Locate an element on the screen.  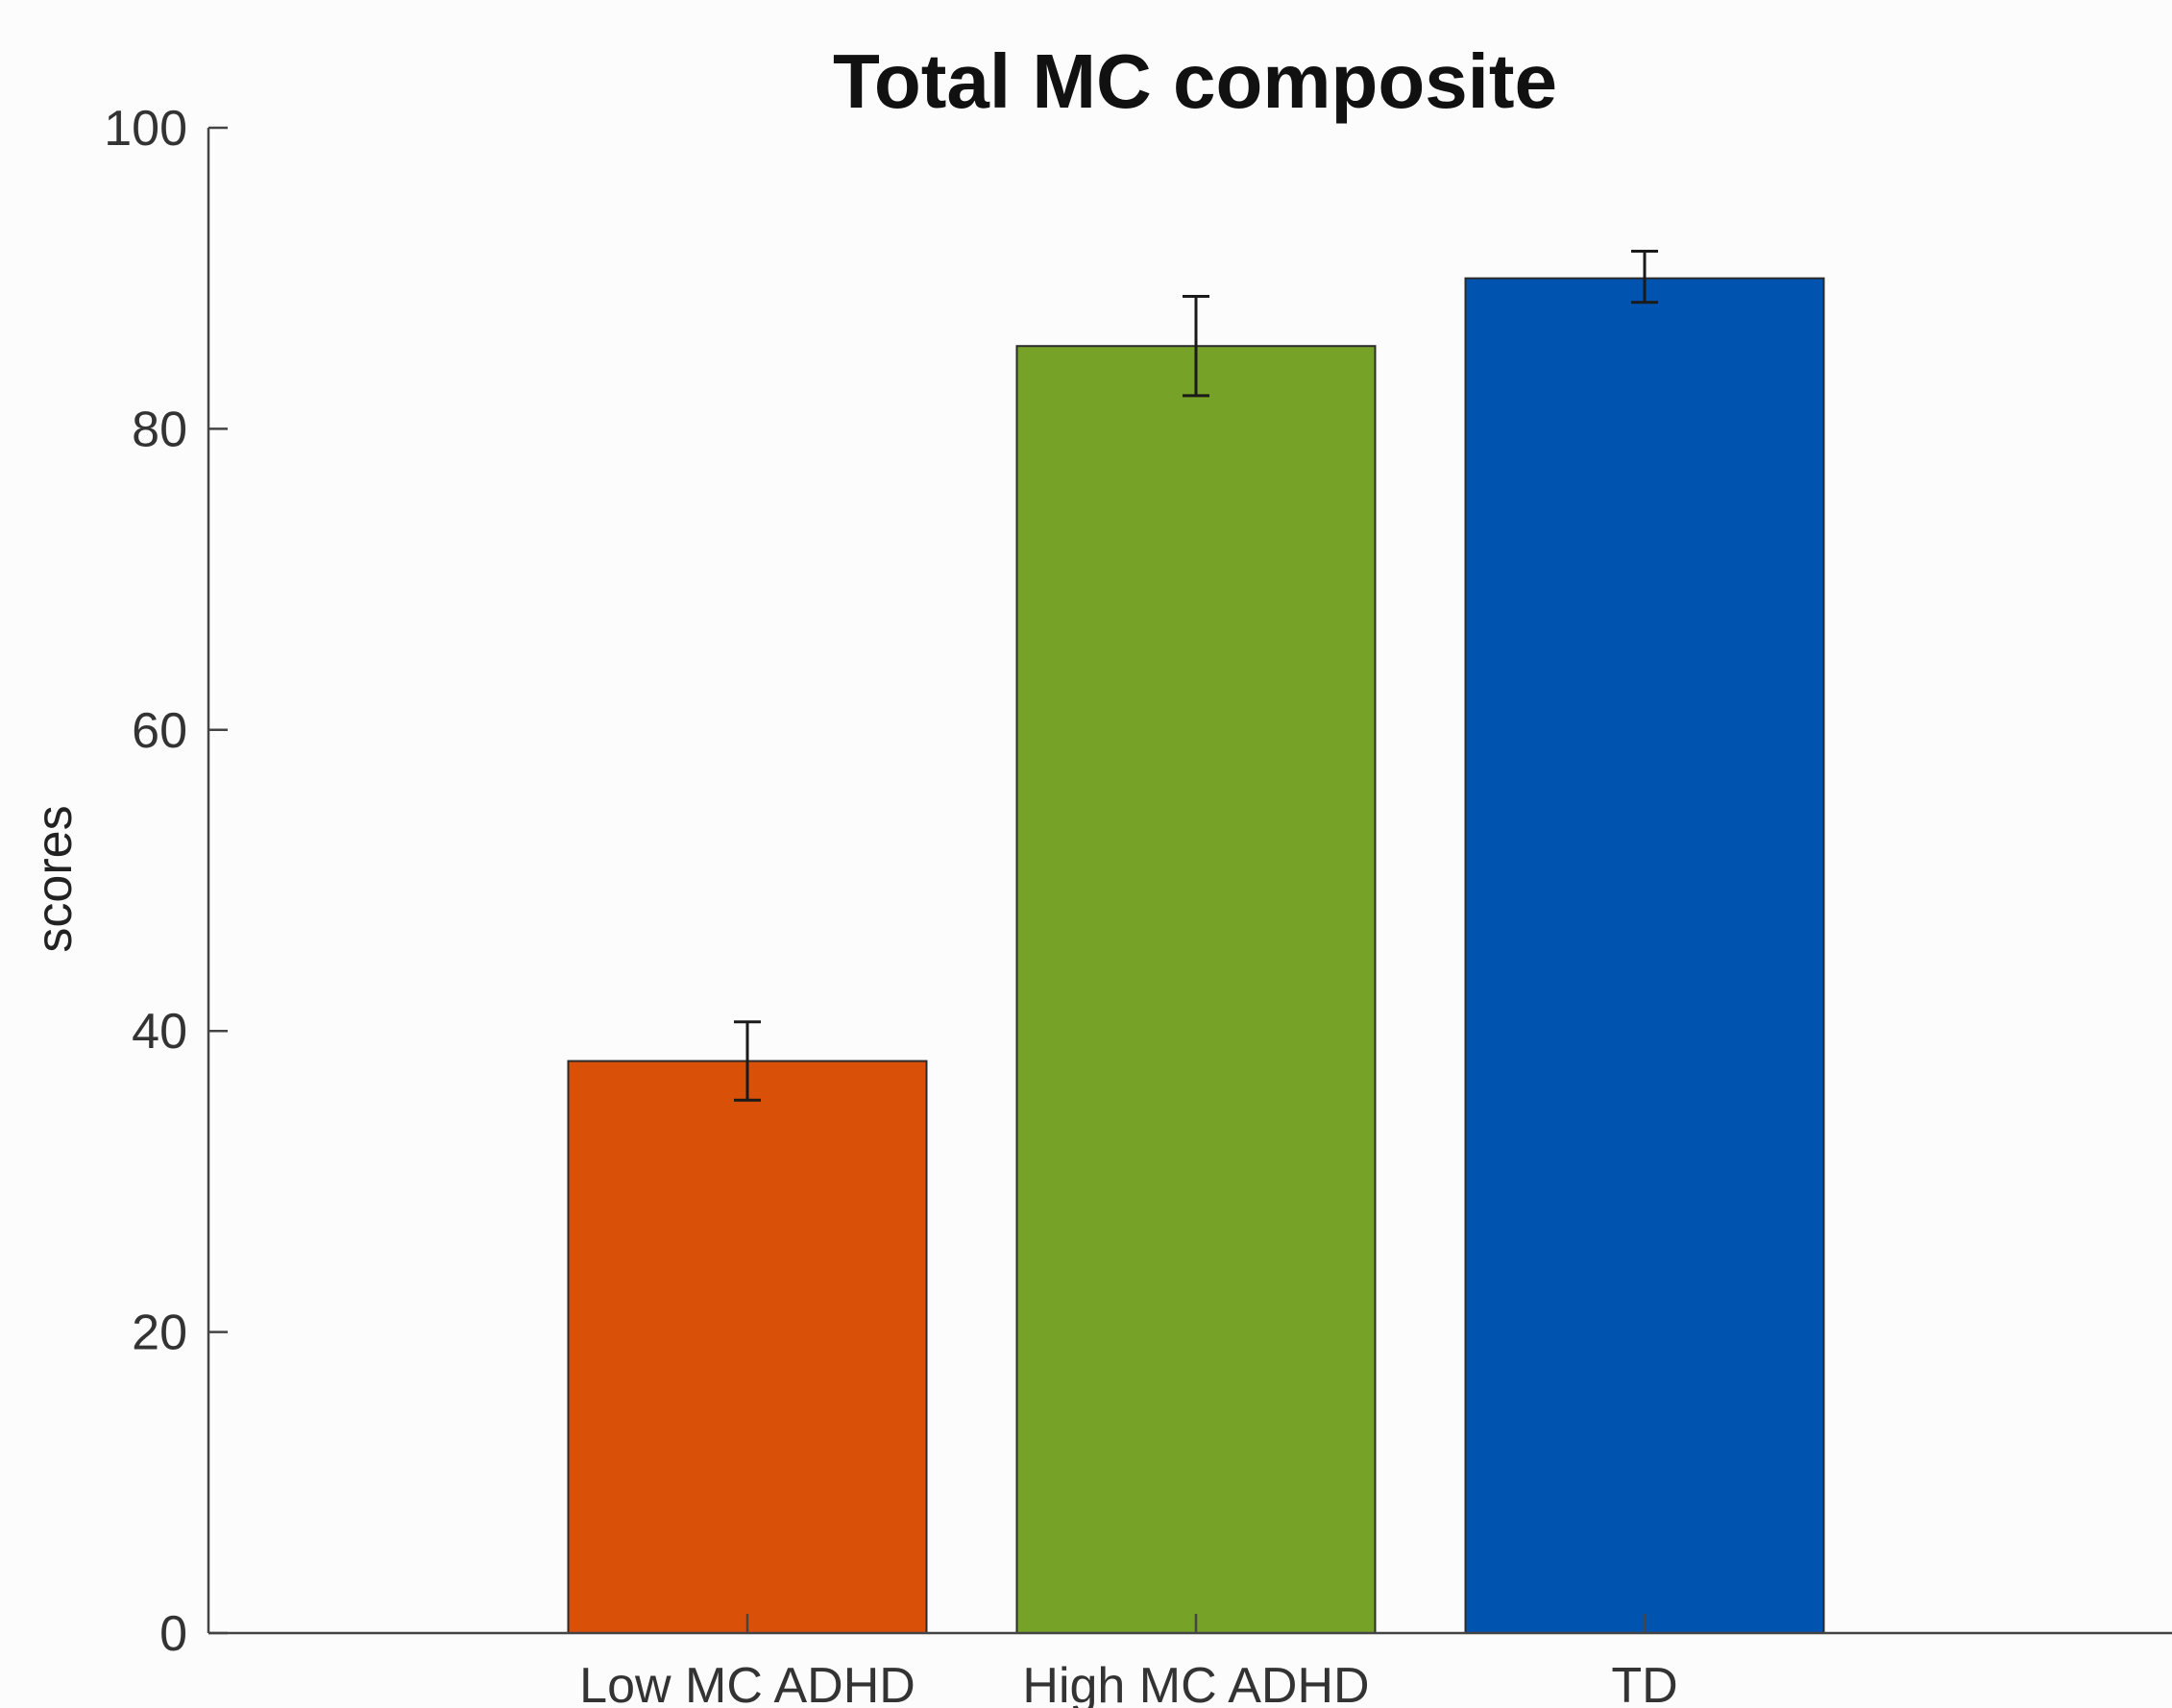
y-tick-label-3: 60 is located at coordinates (159, 731).